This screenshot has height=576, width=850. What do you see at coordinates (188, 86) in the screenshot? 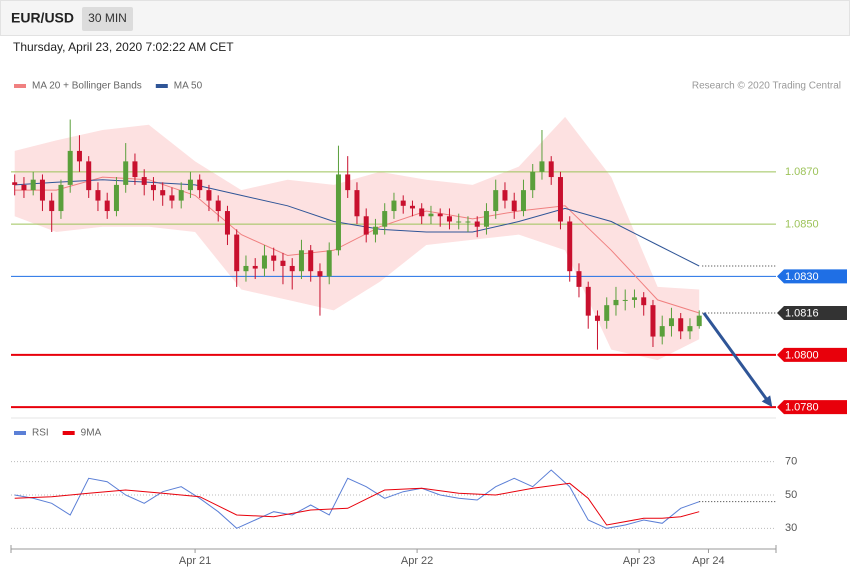
I see `legend-label: MA 50` at bounding box center [188, 86].